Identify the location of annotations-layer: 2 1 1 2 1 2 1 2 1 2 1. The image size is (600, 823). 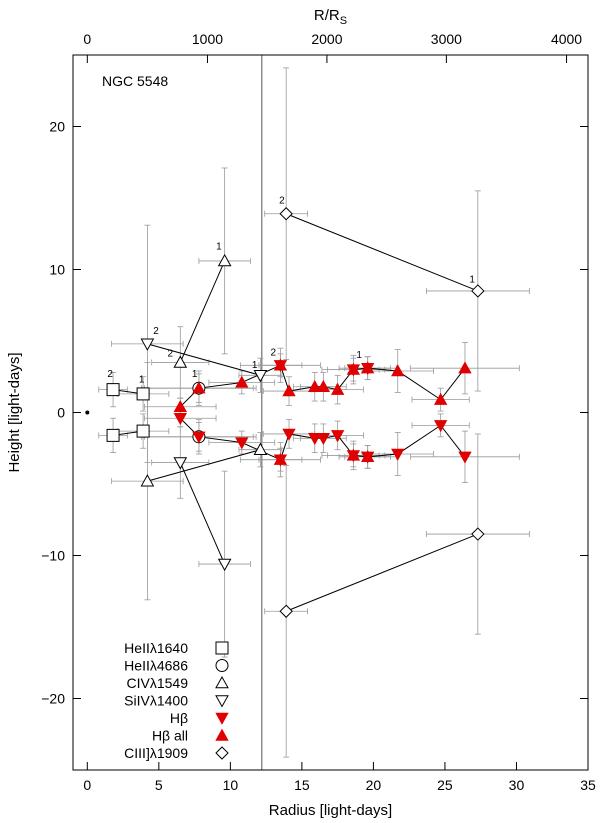
(291, 291).